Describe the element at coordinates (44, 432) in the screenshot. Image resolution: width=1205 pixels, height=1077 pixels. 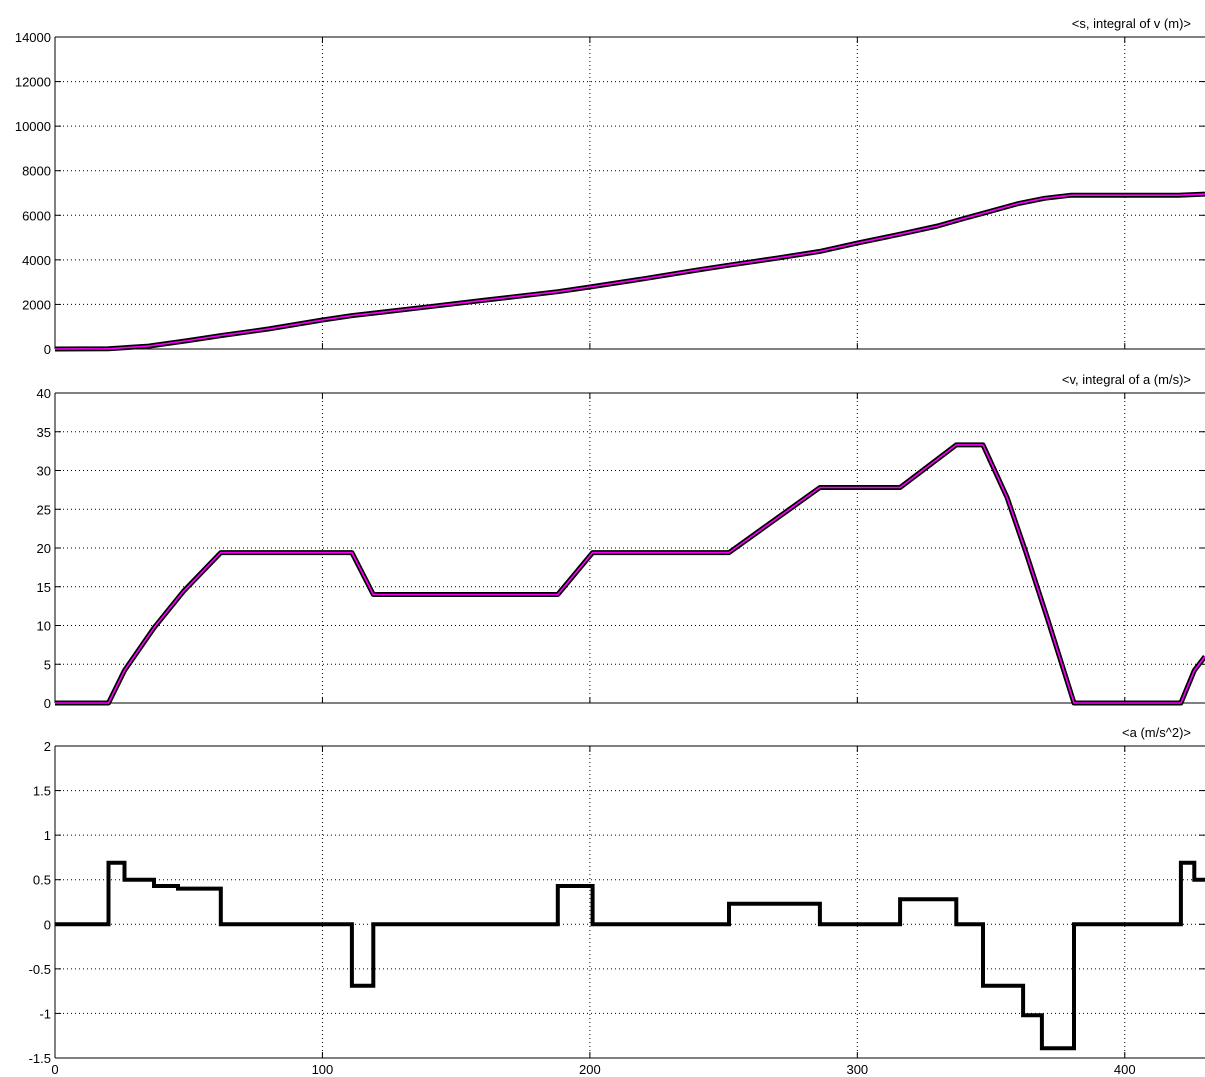
I see `y-tick-label: 35` at that location.